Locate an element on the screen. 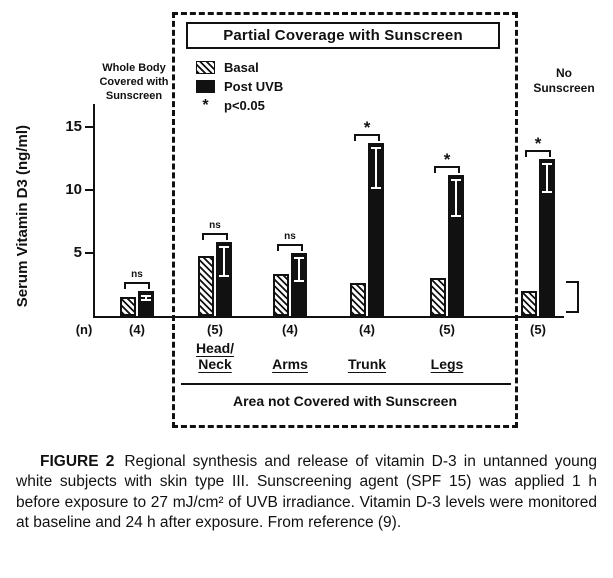  whole-body-region-label: Whole Body Covered with Sunscreen is located at coordinates (134, 82).